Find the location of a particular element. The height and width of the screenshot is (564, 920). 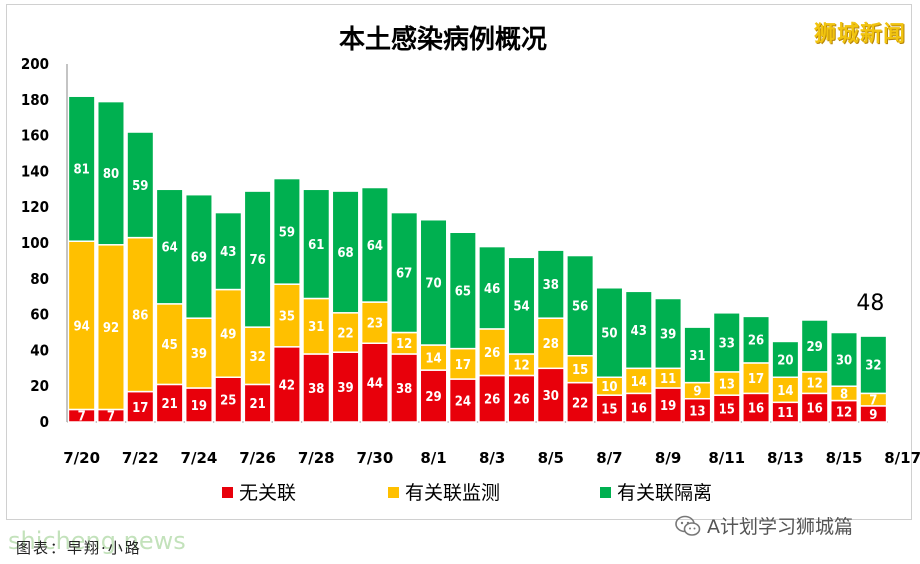

x-tick-label: 8/17 is located at coordinates (902, 458).